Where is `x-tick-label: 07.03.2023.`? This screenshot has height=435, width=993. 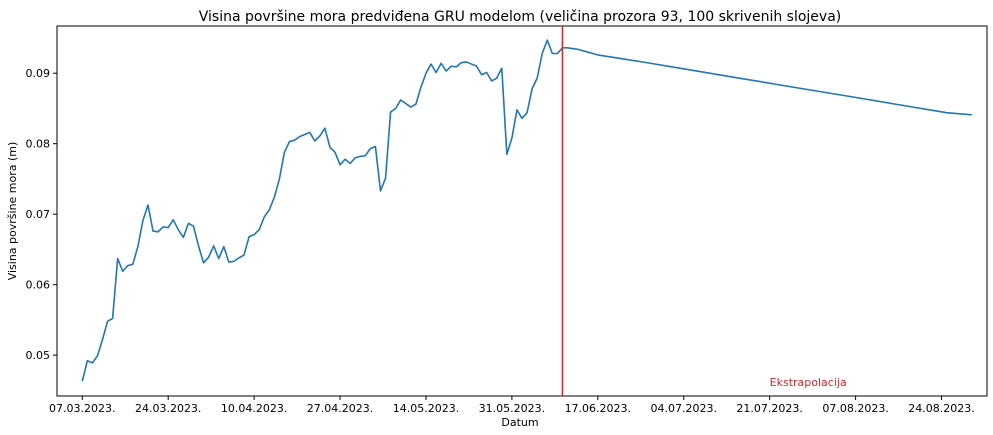 x-tick-label: 07.03.2023. is located at coordinates (82, 408).